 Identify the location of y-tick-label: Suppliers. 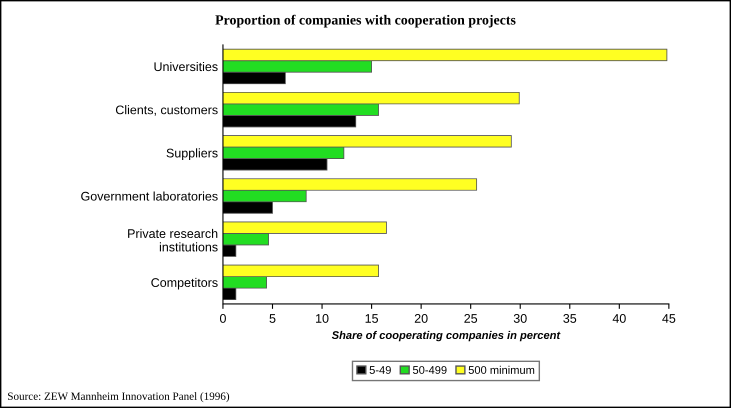
(192, 154).